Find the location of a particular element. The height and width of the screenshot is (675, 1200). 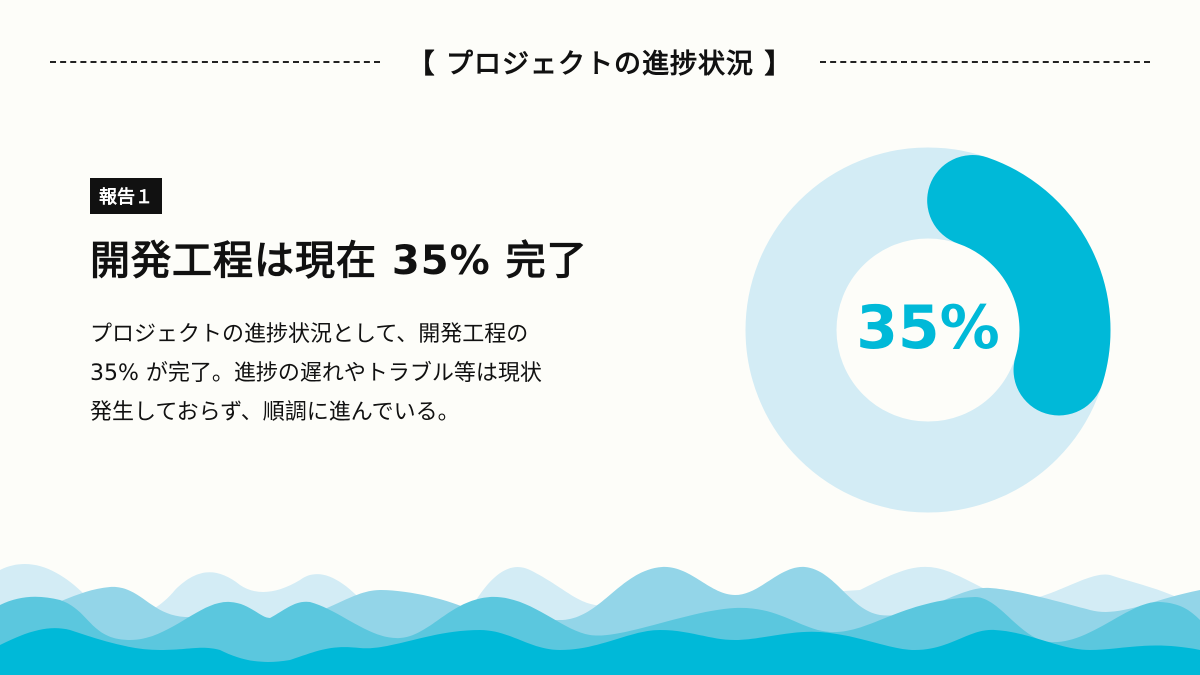

body-line: プロジェクトの進捗状況として、開発工程の is located at coordinates (309, 334).